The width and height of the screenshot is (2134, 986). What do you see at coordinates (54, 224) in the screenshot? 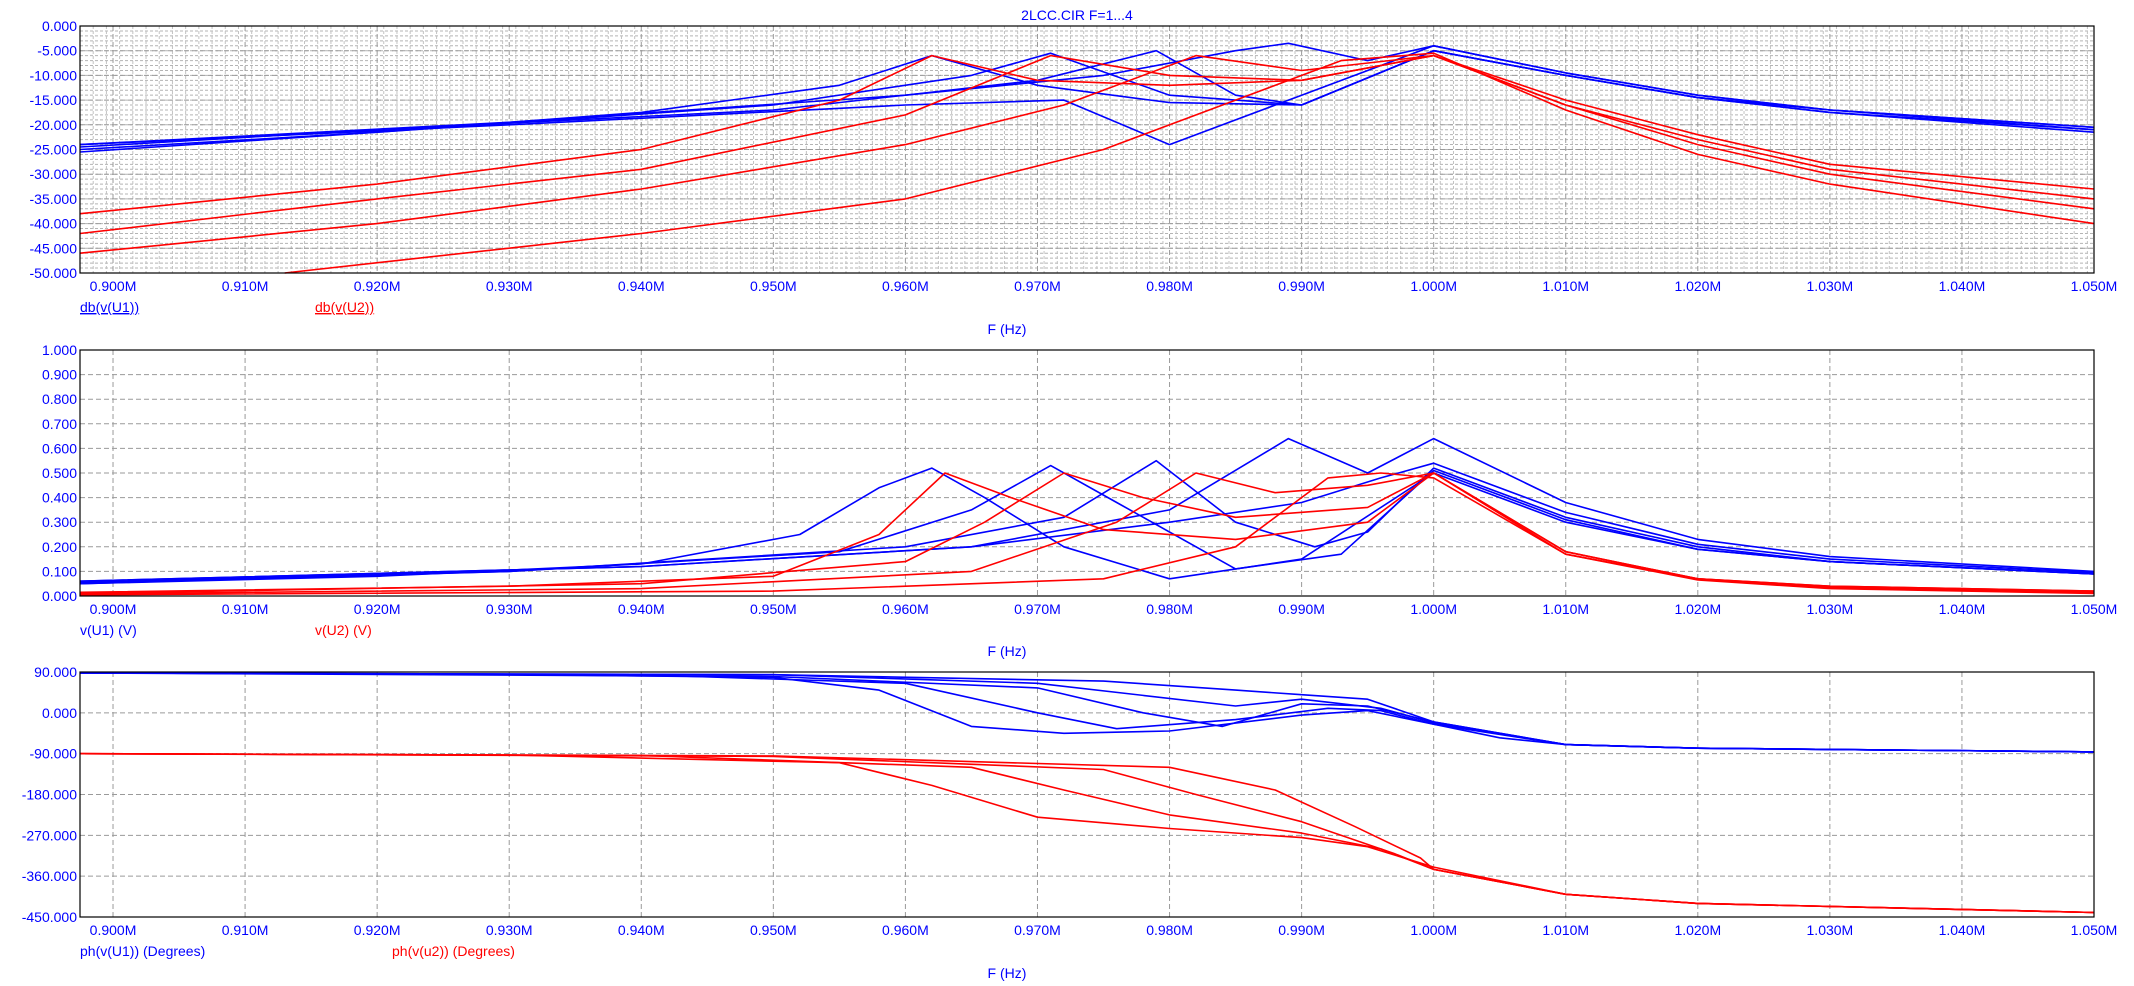
I see `y-tick-label: -40.000` at bounding box center [54, 224].